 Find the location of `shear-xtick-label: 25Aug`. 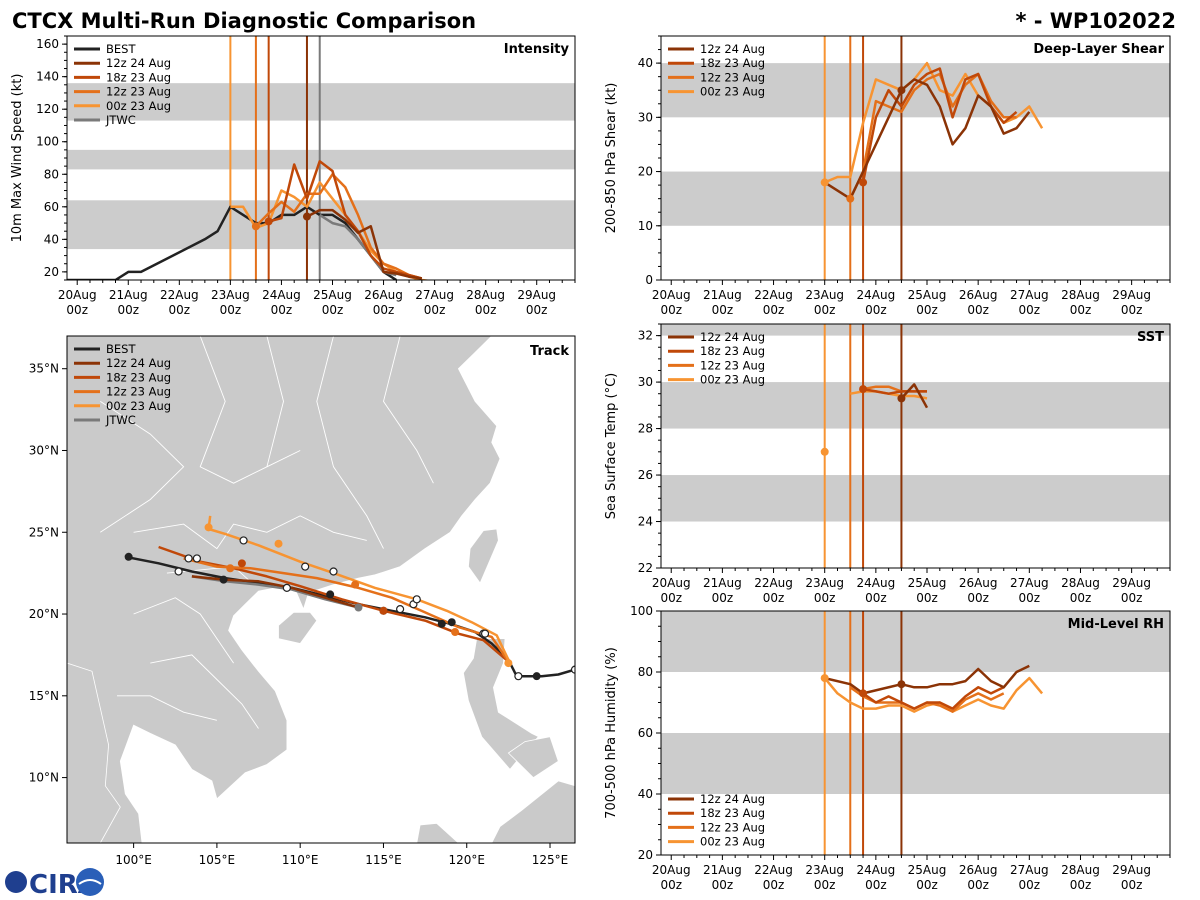

shear-xtick-label: 25Aug is located at coordinates (927, 295).